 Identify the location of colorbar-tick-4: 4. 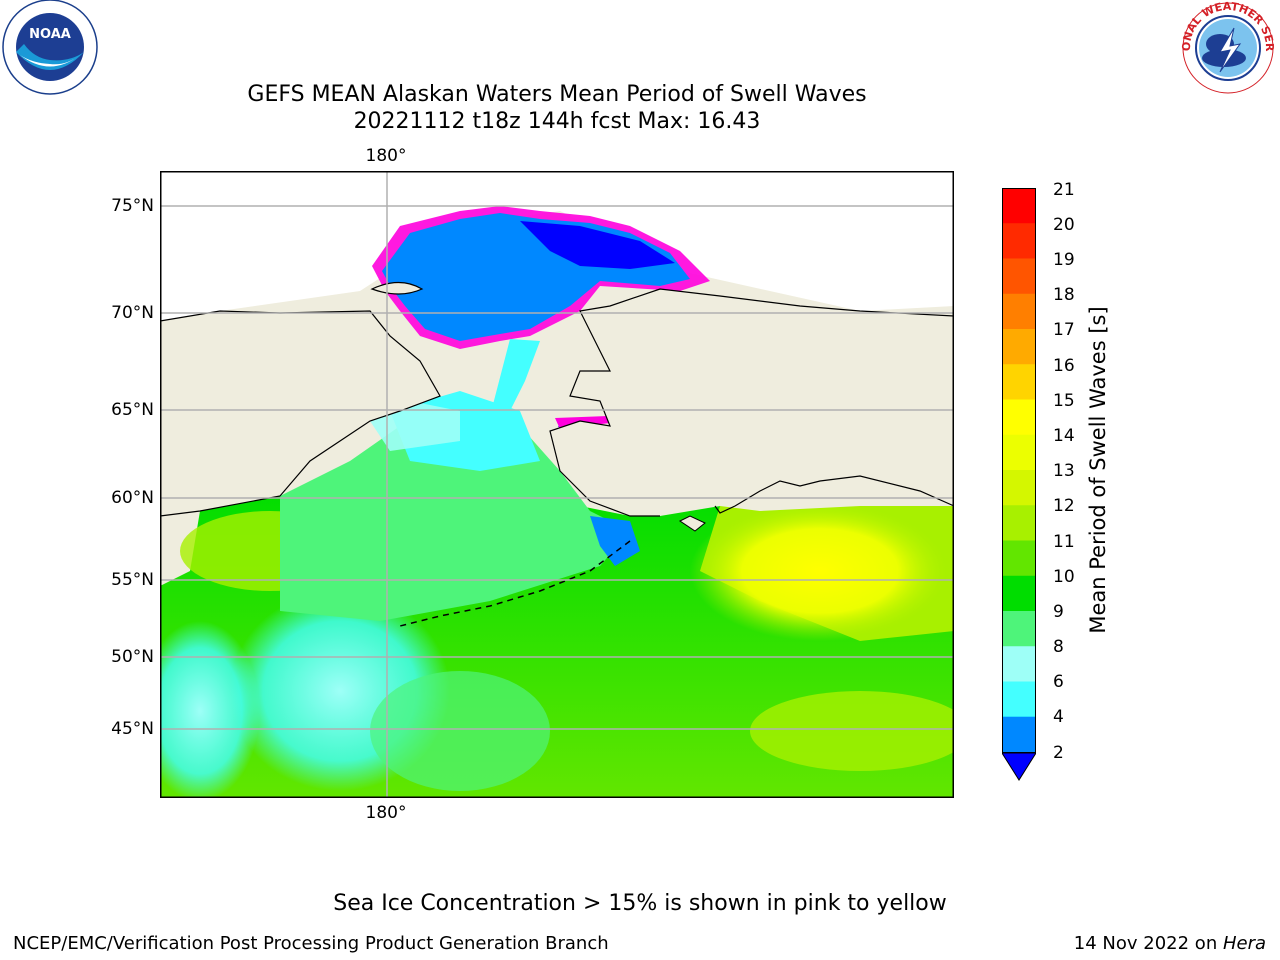
(1058, 717).